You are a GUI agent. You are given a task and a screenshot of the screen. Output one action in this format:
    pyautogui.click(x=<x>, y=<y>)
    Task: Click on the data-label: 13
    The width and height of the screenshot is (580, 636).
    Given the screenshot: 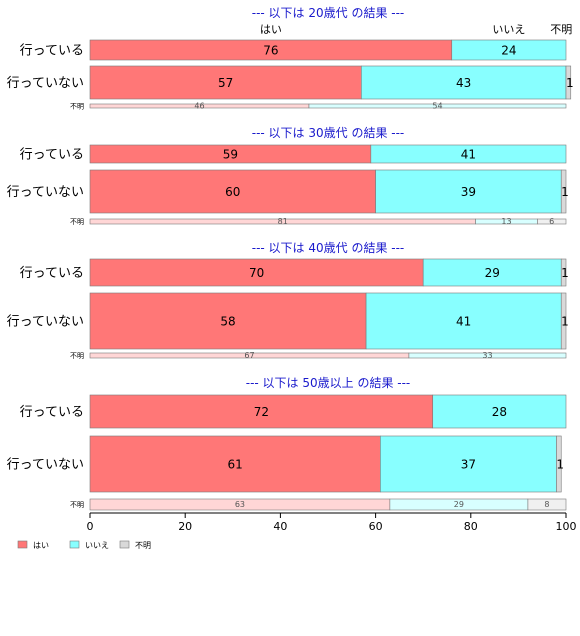 What is the action you would take?
    pyautogui.click(x=506, y=221)
    